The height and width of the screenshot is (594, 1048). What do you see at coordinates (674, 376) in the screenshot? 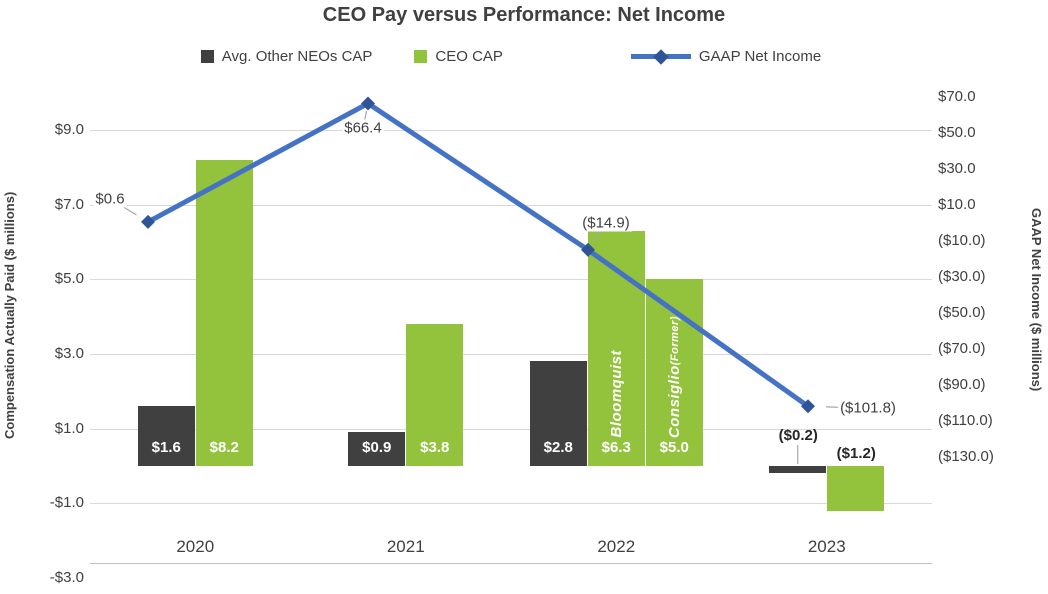
I see `bar-name-text: Consiglio(Former)` at bounding box center [674, 376].